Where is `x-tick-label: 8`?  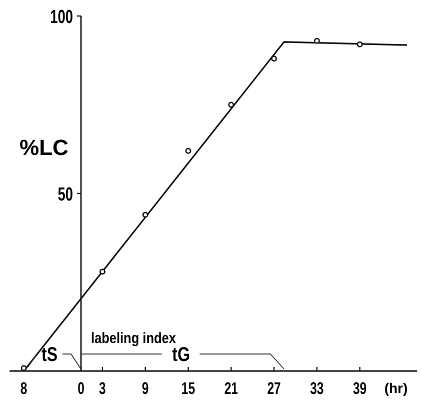 x-tick-label: 8 is located at coordinates (24, 389).